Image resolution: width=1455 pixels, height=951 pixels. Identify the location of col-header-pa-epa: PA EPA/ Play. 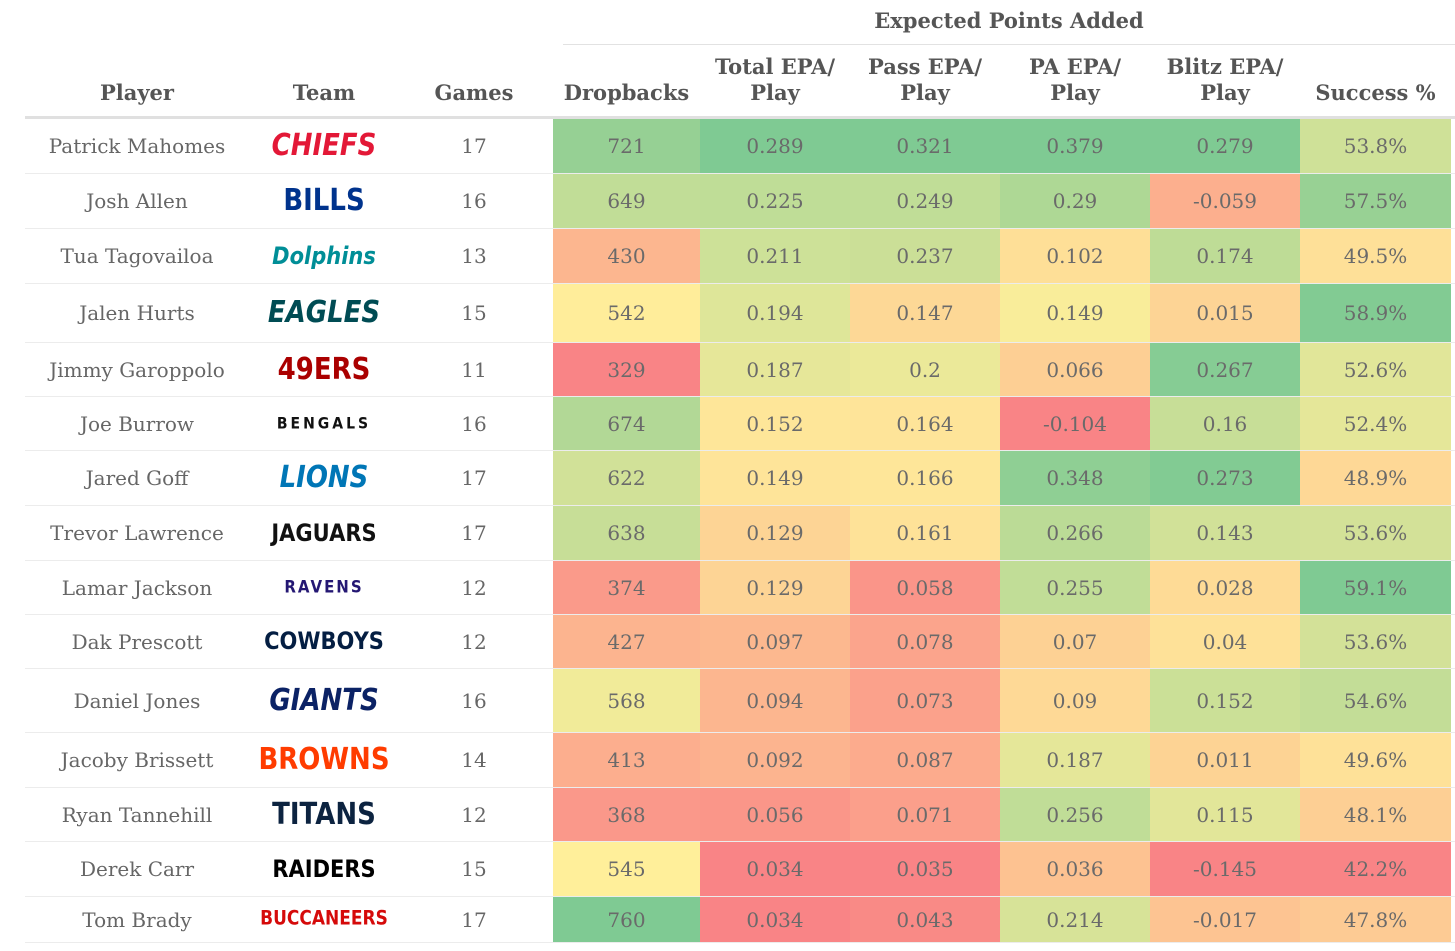
(1075, 79).